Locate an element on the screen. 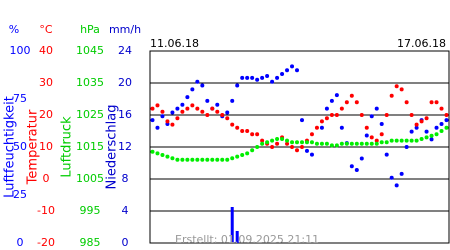 Image resolution: width=450 pixels, height=250 pixels. y-tick-label: 16 is located at coordinates (125, 114).